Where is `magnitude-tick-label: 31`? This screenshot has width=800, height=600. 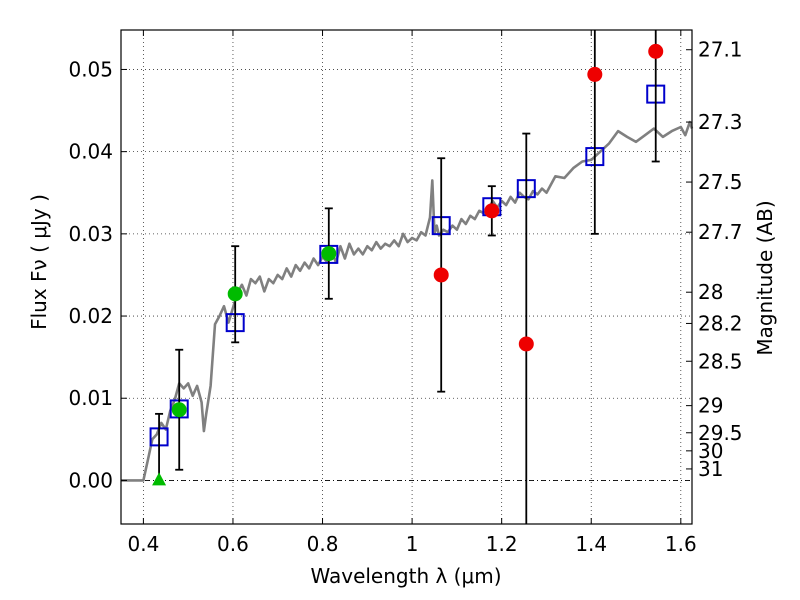
magnitude-tick-label: 31 is located at coordinates (710, 469).